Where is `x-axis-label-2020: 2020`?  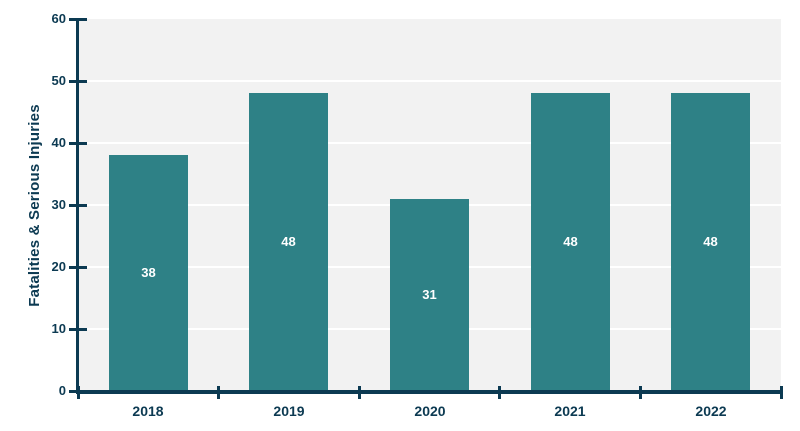
x-axis-label-2020: 2020 is located at coordinates (430, 411).